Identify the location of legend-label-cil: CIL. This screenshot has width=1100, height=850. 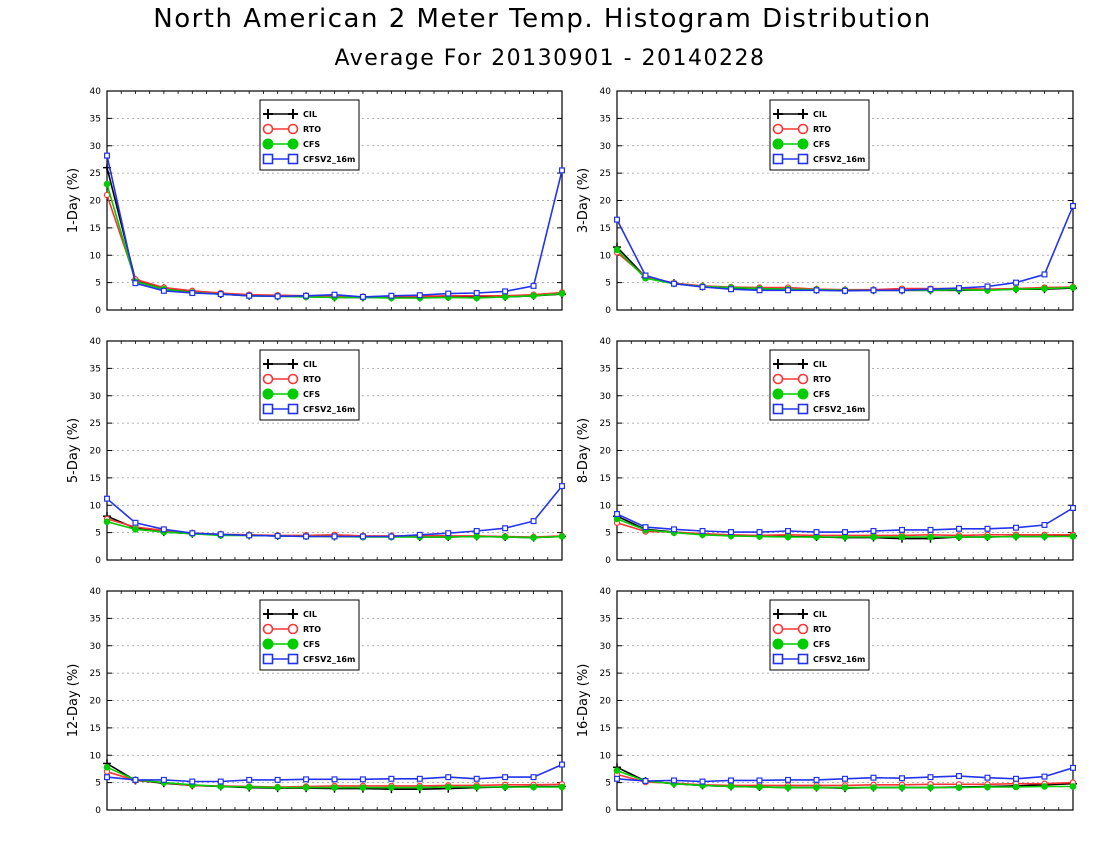
(820, 114).